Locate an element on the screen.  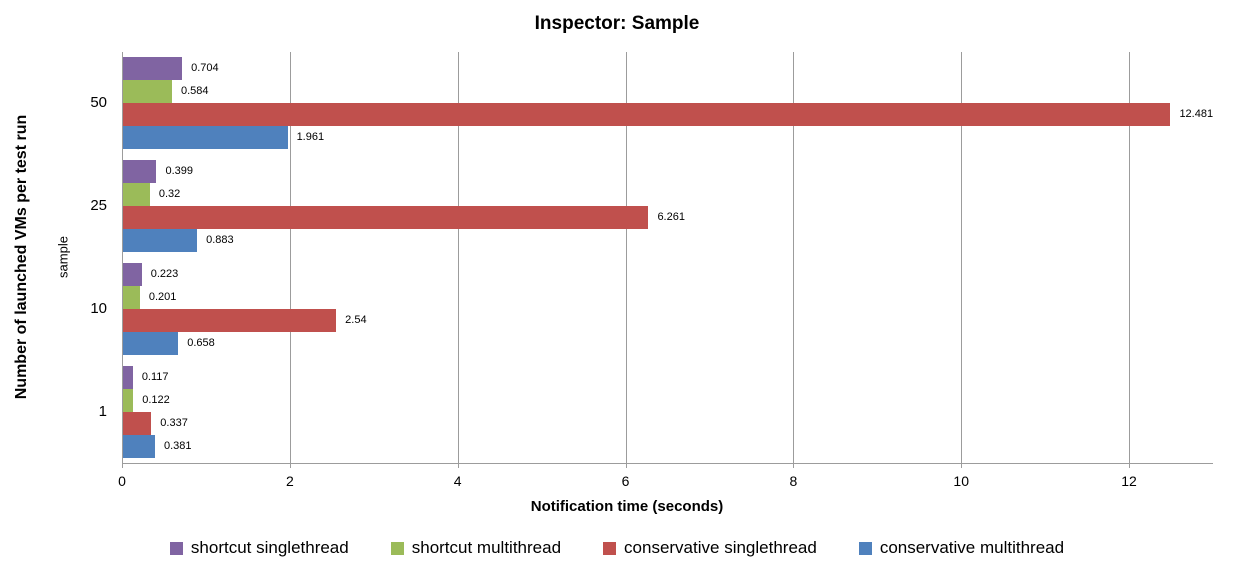
bar-value-label: 0.381 is located at coordinates (177, 445).